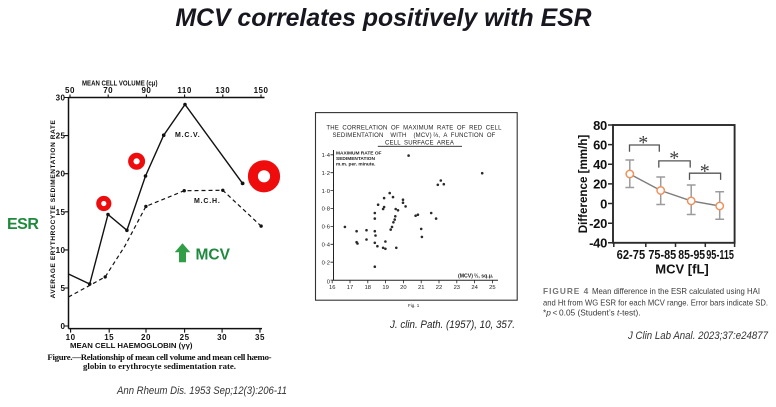 The image size is (776, 407). Describe the element at coordinates (583, 184) in the screenshot. I see `svg-text: Difference [mm/h]` at that location.